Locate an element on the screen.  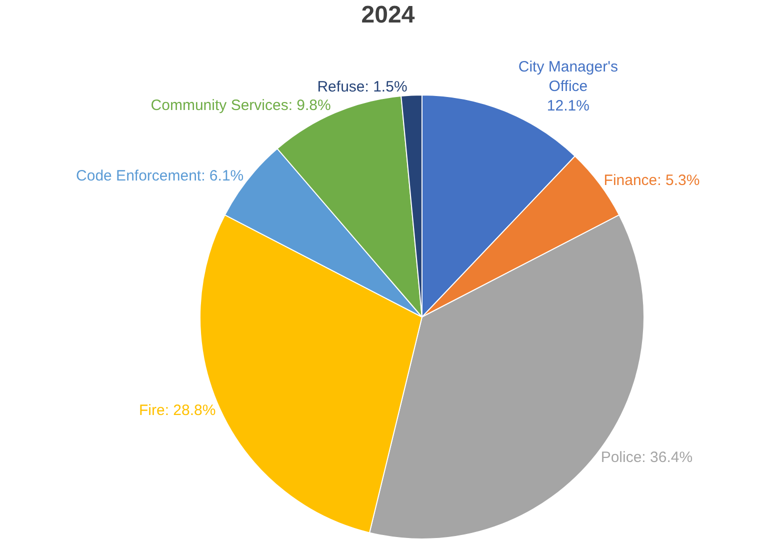
slice-label: City Manager's Office is located at coordinates (568, 77).